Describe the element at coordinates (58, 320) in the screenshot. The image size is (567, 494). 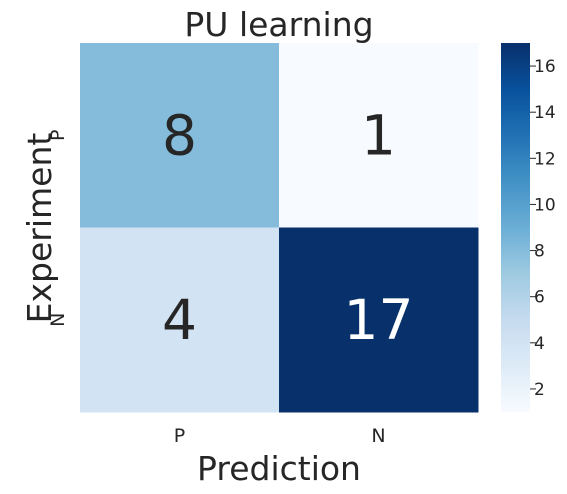
I see `y-tick-label: N` at that location.